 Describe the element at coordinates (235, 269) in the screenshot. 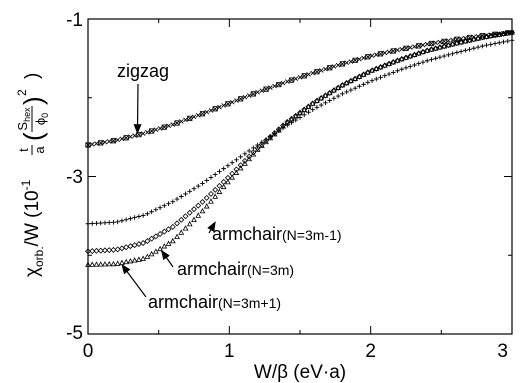

I see `svg-text: armchair(N=3m)` at that location.